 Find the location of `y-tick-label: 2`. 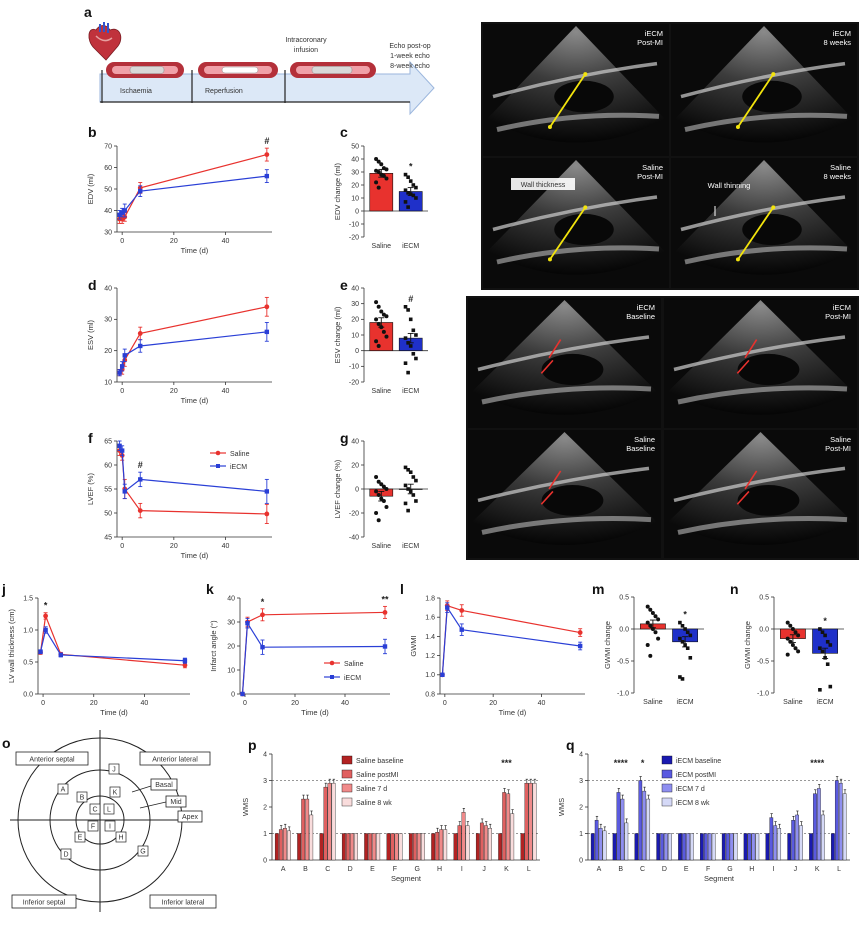

y-tick-label: 2 is located at coordinates (265, 807).